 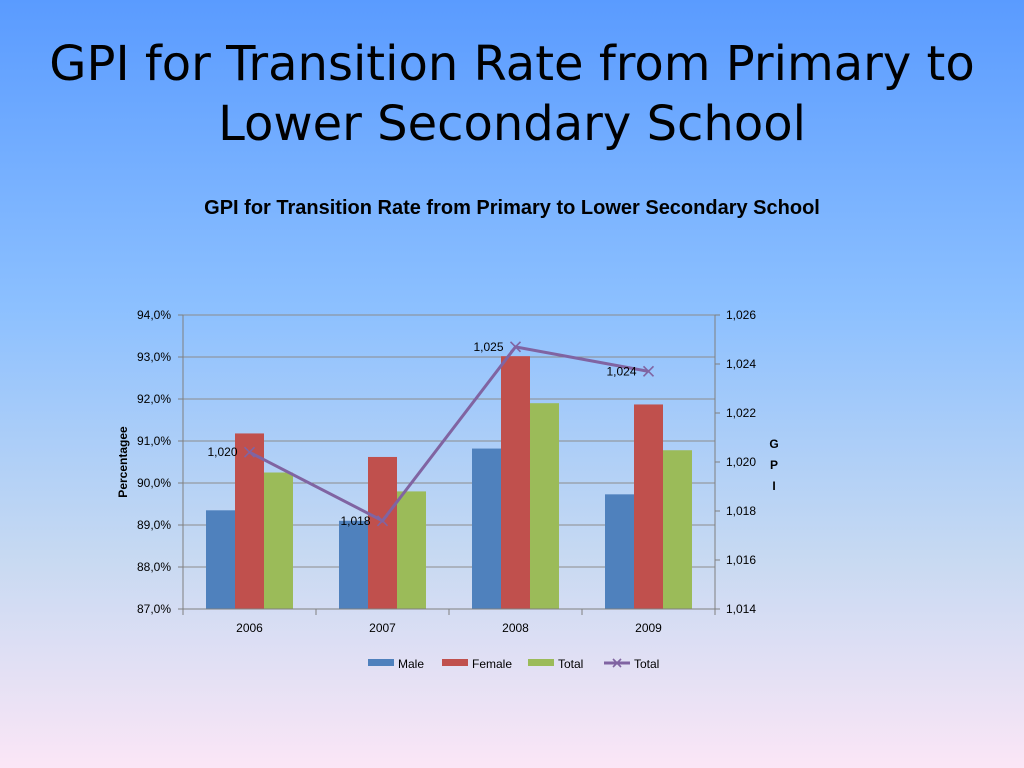 I want to click on bar-total-2007, so click(x=411, y=550).